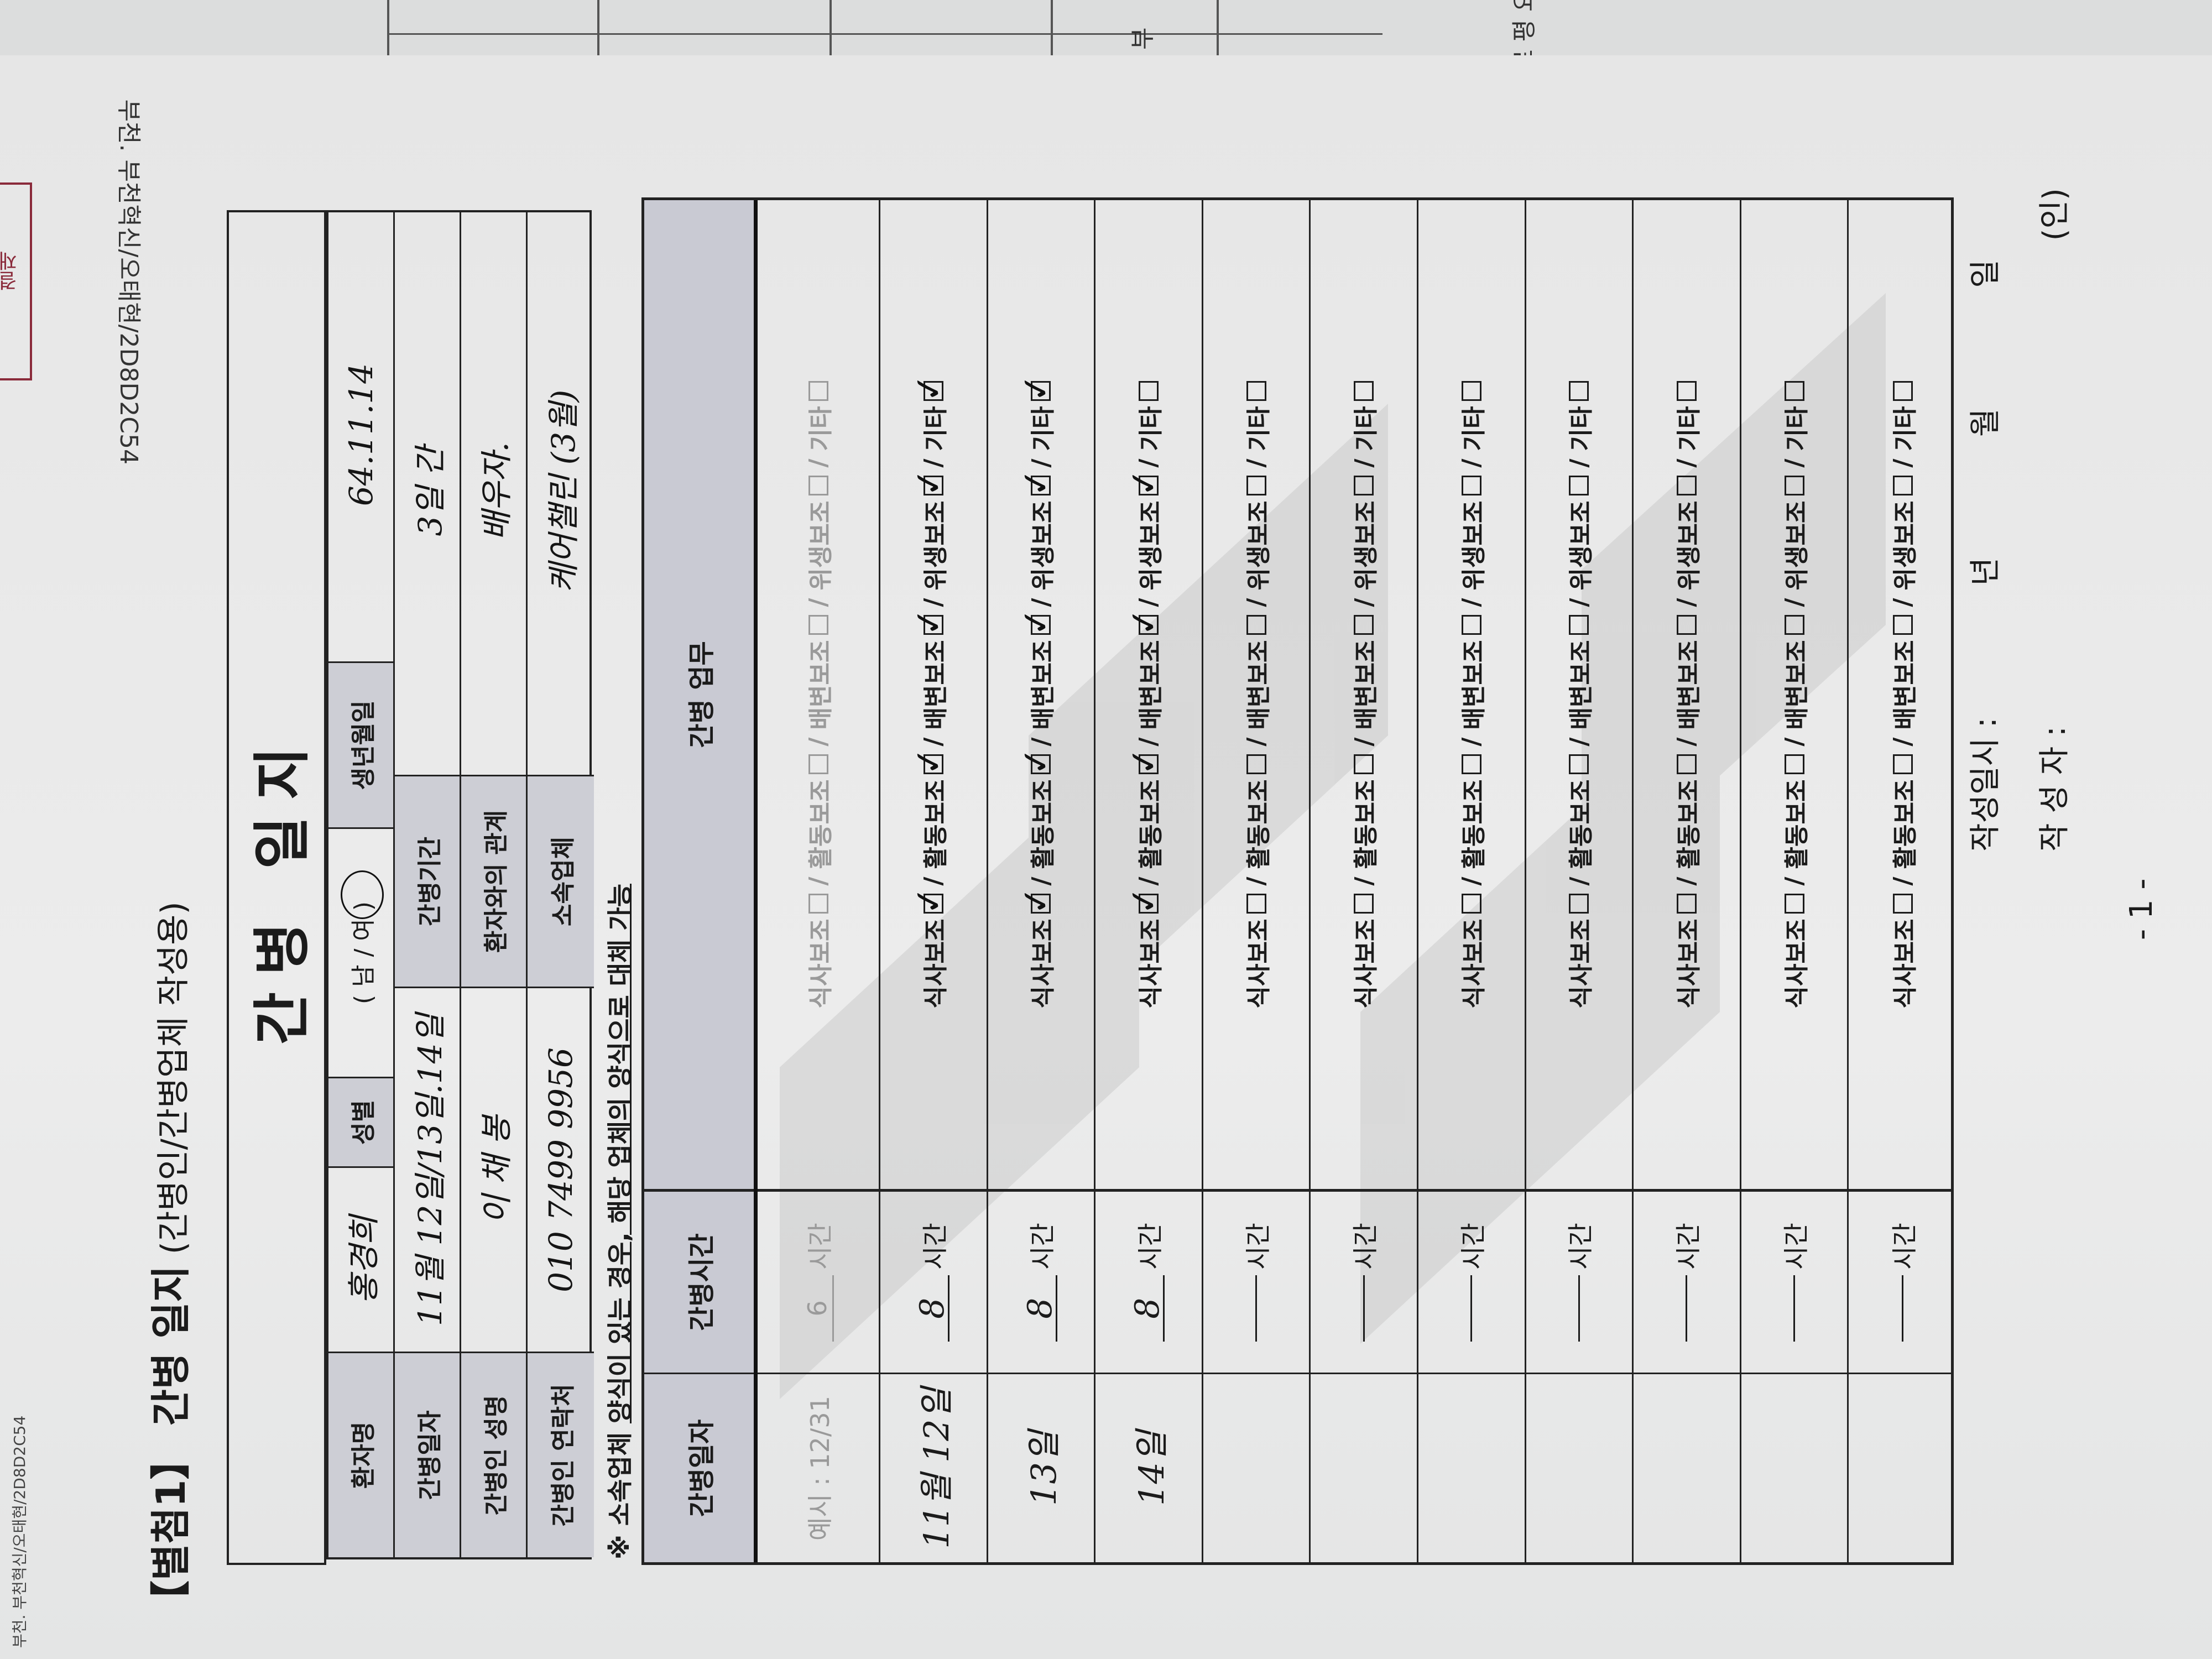  Describe the element at coordinates (494, 1169) in the screenshot. I see `caregiver-name-field: 이 채 봉` at that location.